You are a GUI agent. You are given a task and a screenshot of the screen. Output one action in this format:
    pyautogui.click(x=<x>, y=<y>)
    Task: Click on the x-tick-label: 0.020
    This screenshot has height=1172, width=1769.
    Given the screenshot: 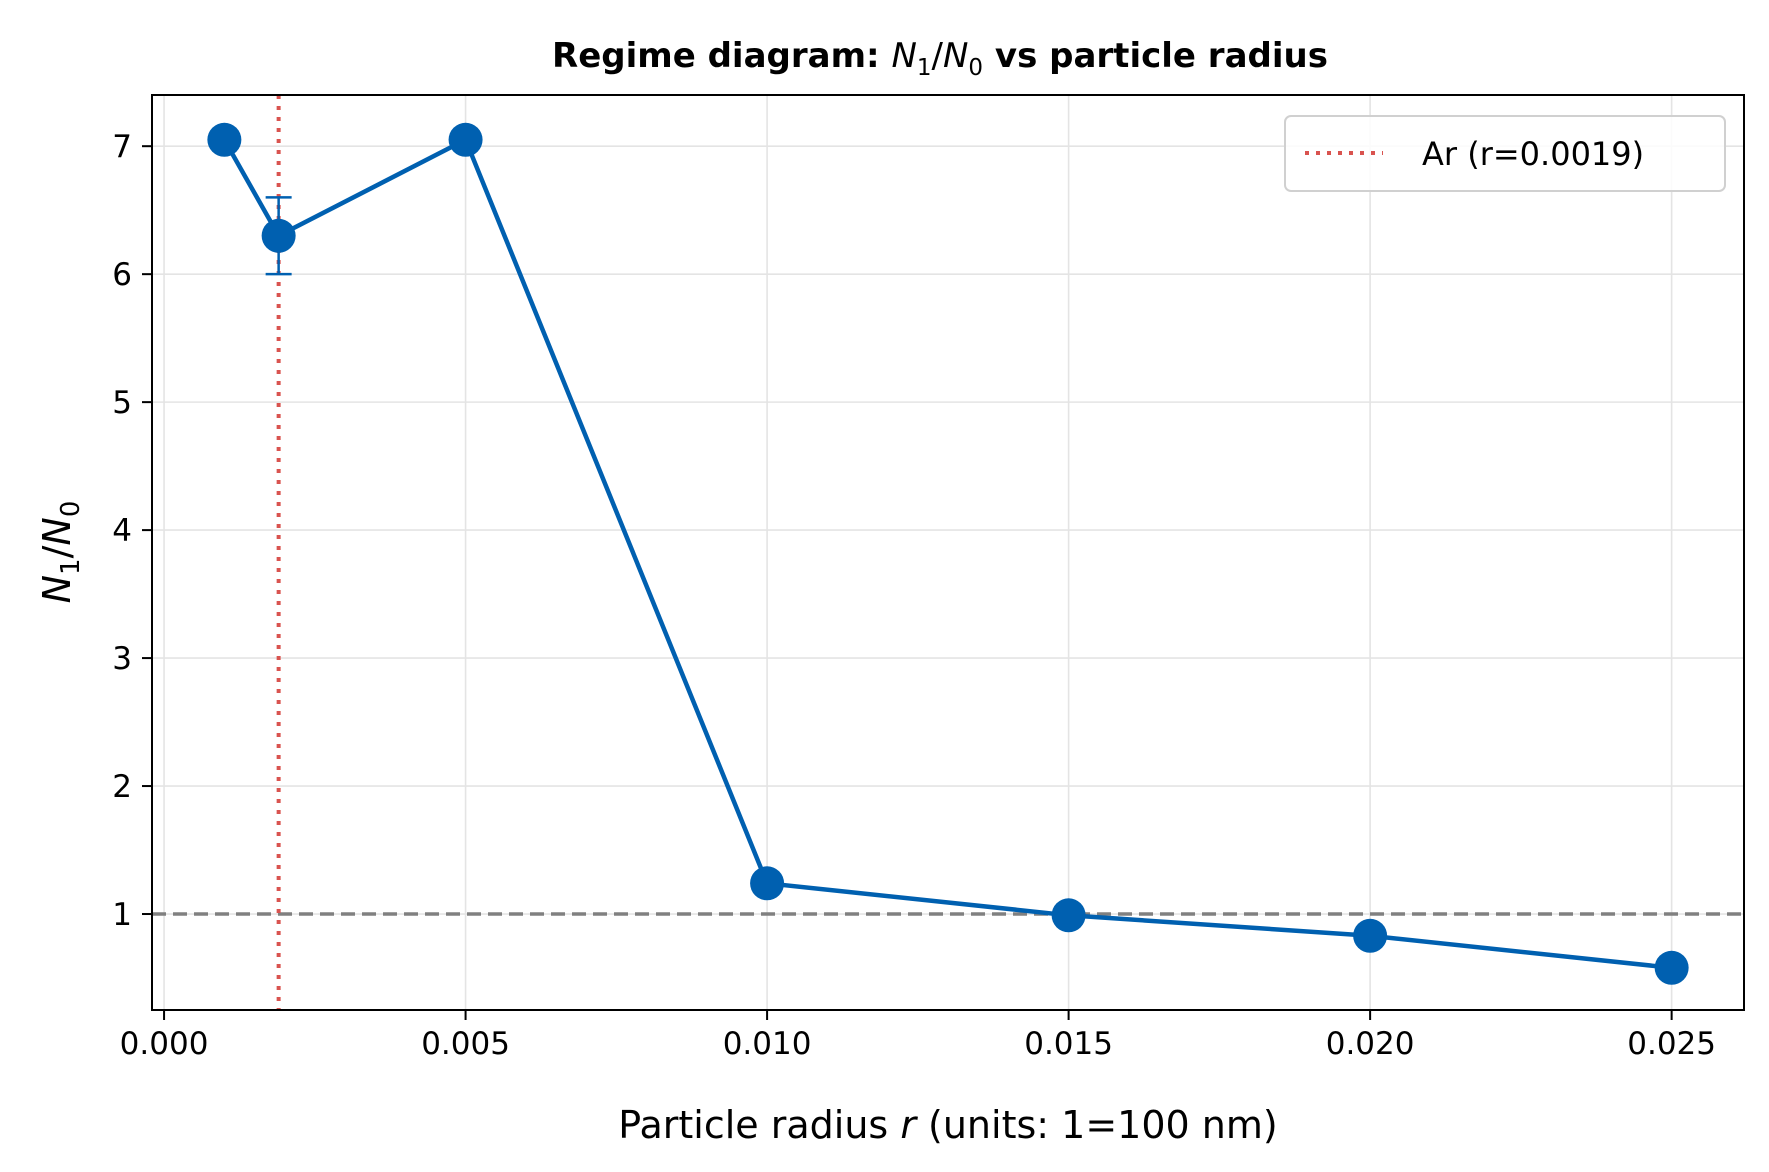 What is the action you would take?
    pyautogui.click(x=1370, y=1044)
    